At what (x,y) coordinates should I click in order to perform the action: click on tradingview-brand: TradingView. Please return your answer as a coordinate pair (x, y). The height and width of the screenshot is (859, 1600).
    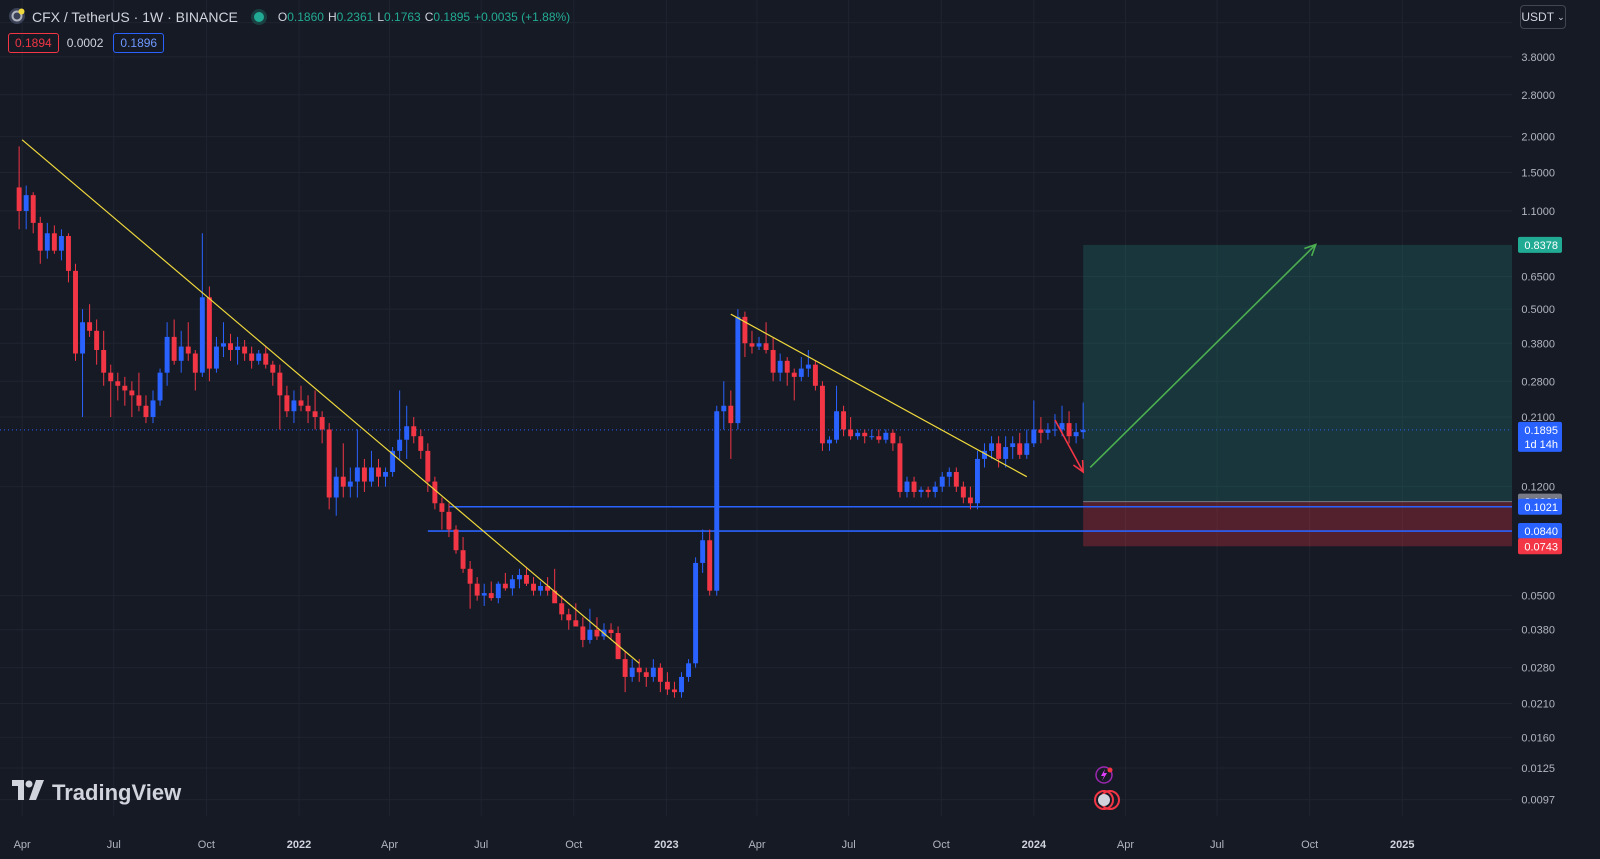
    Looking at the image, I should click on (96, 793).